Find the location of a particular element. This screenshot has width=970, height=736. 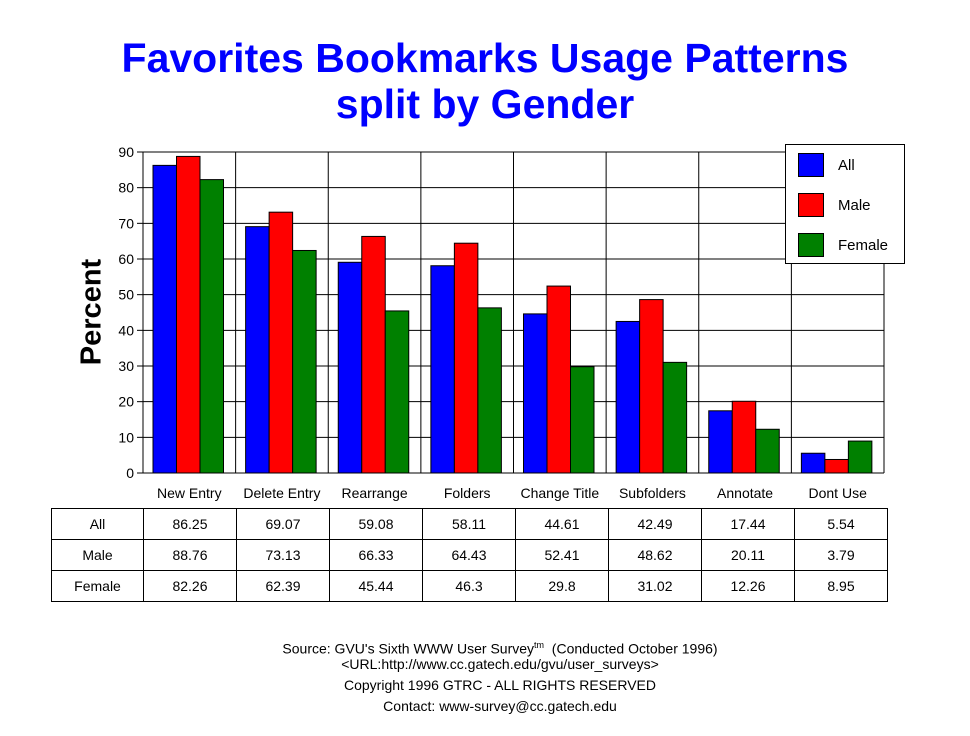

legend-item-male: Male is located at coordinates (834, 205).